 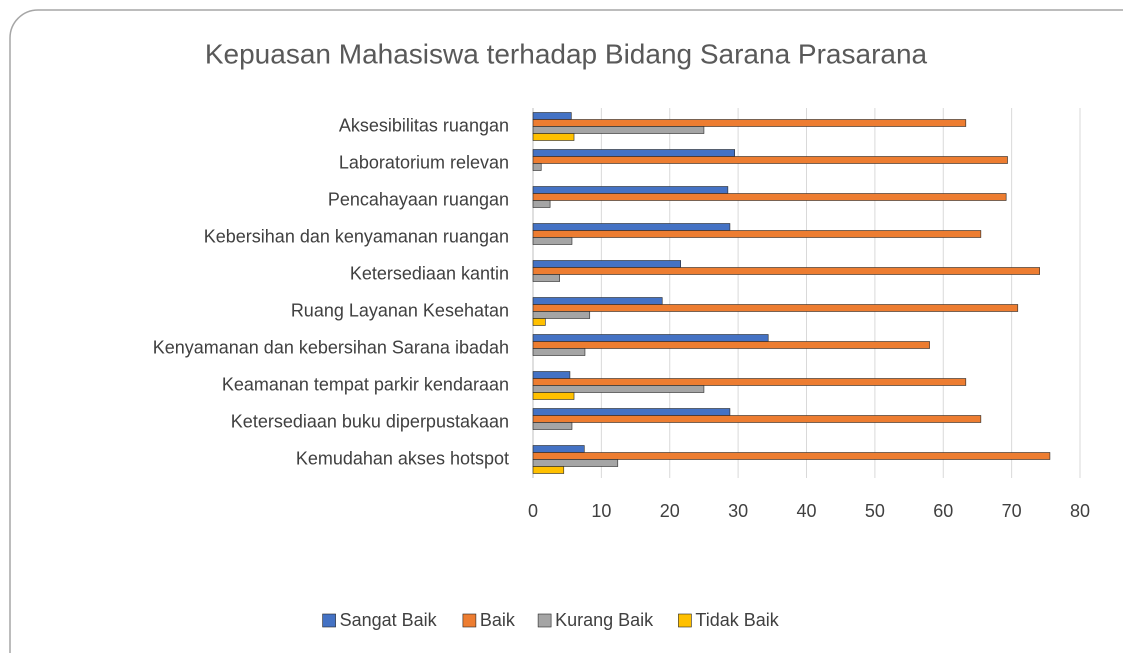 What do you see at coordinates (389, 620) in the screenshot?
I see `legend-label: Sangat Baik` at bounding box center [389, 620].